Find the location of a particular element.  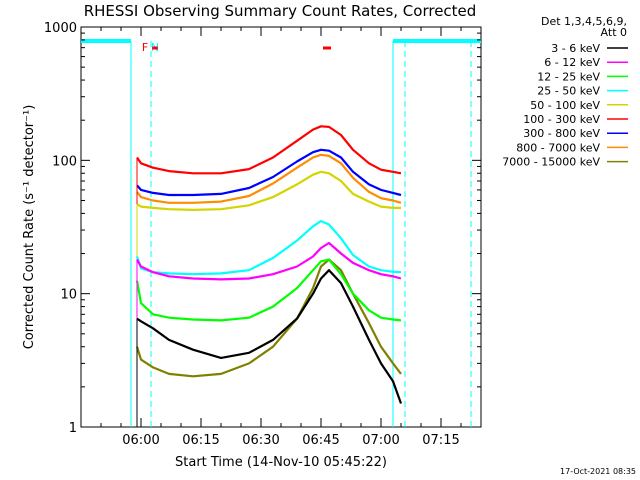

x-tick-label: 06:15 is located at coordinates (200, 440).